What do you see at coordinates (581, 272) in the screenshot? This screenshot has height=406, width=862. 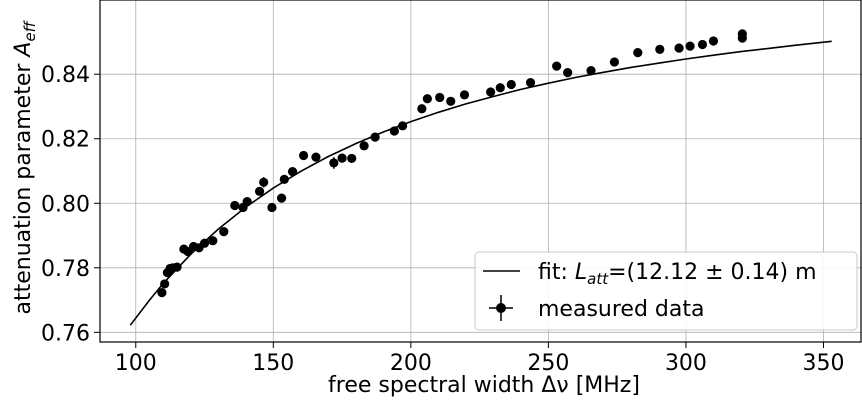 I see `legend-fit-symbol: L` at bounding box center [581, 272].